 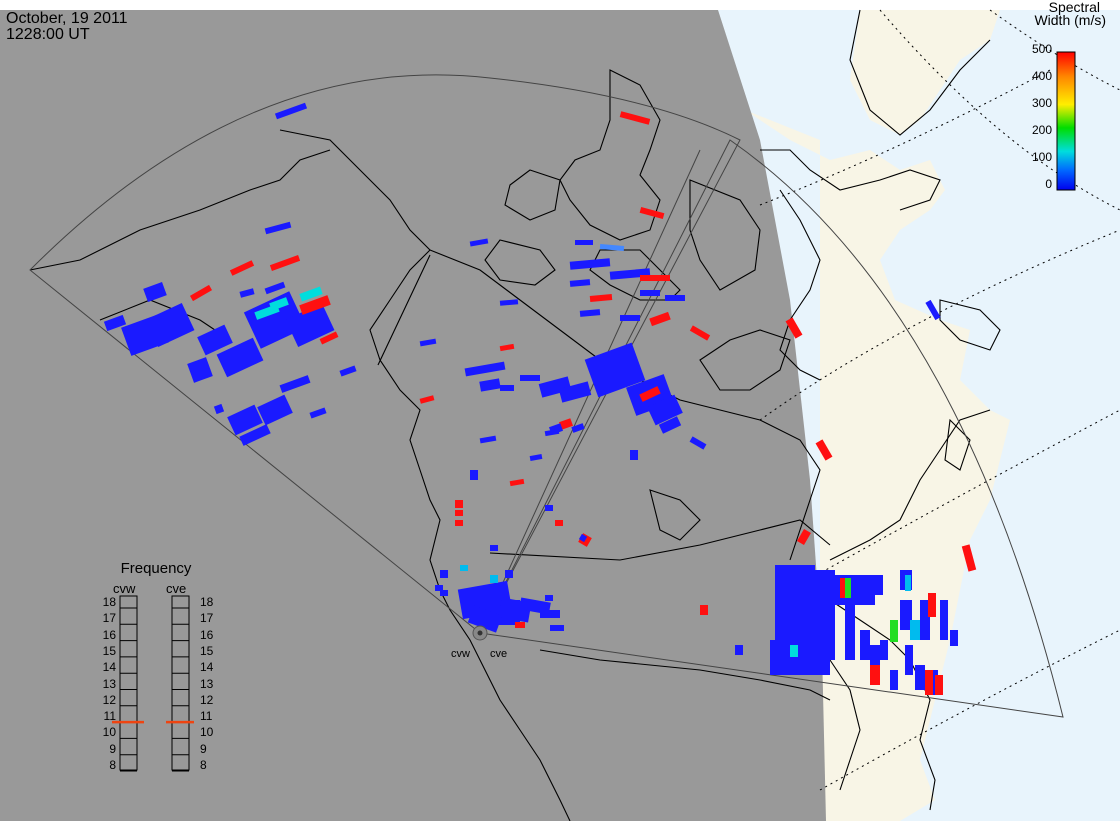 What do you see at coordinates (48, 34) in the screenshot?
I see `plot-time: 1228:00 UT` at bounding box center [48, 34].